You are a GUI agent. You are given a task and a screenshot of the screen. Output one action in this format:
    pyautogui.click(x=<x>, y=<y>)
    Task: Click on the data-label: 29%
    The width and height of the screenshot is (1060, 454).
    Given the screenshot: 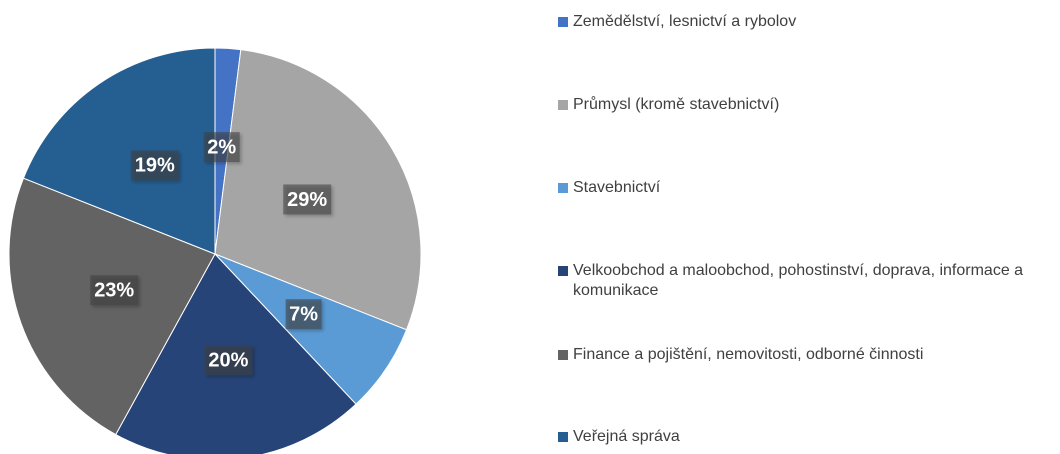 What is the action you would take?
    pyautogui.click(x=307, y=200)
    